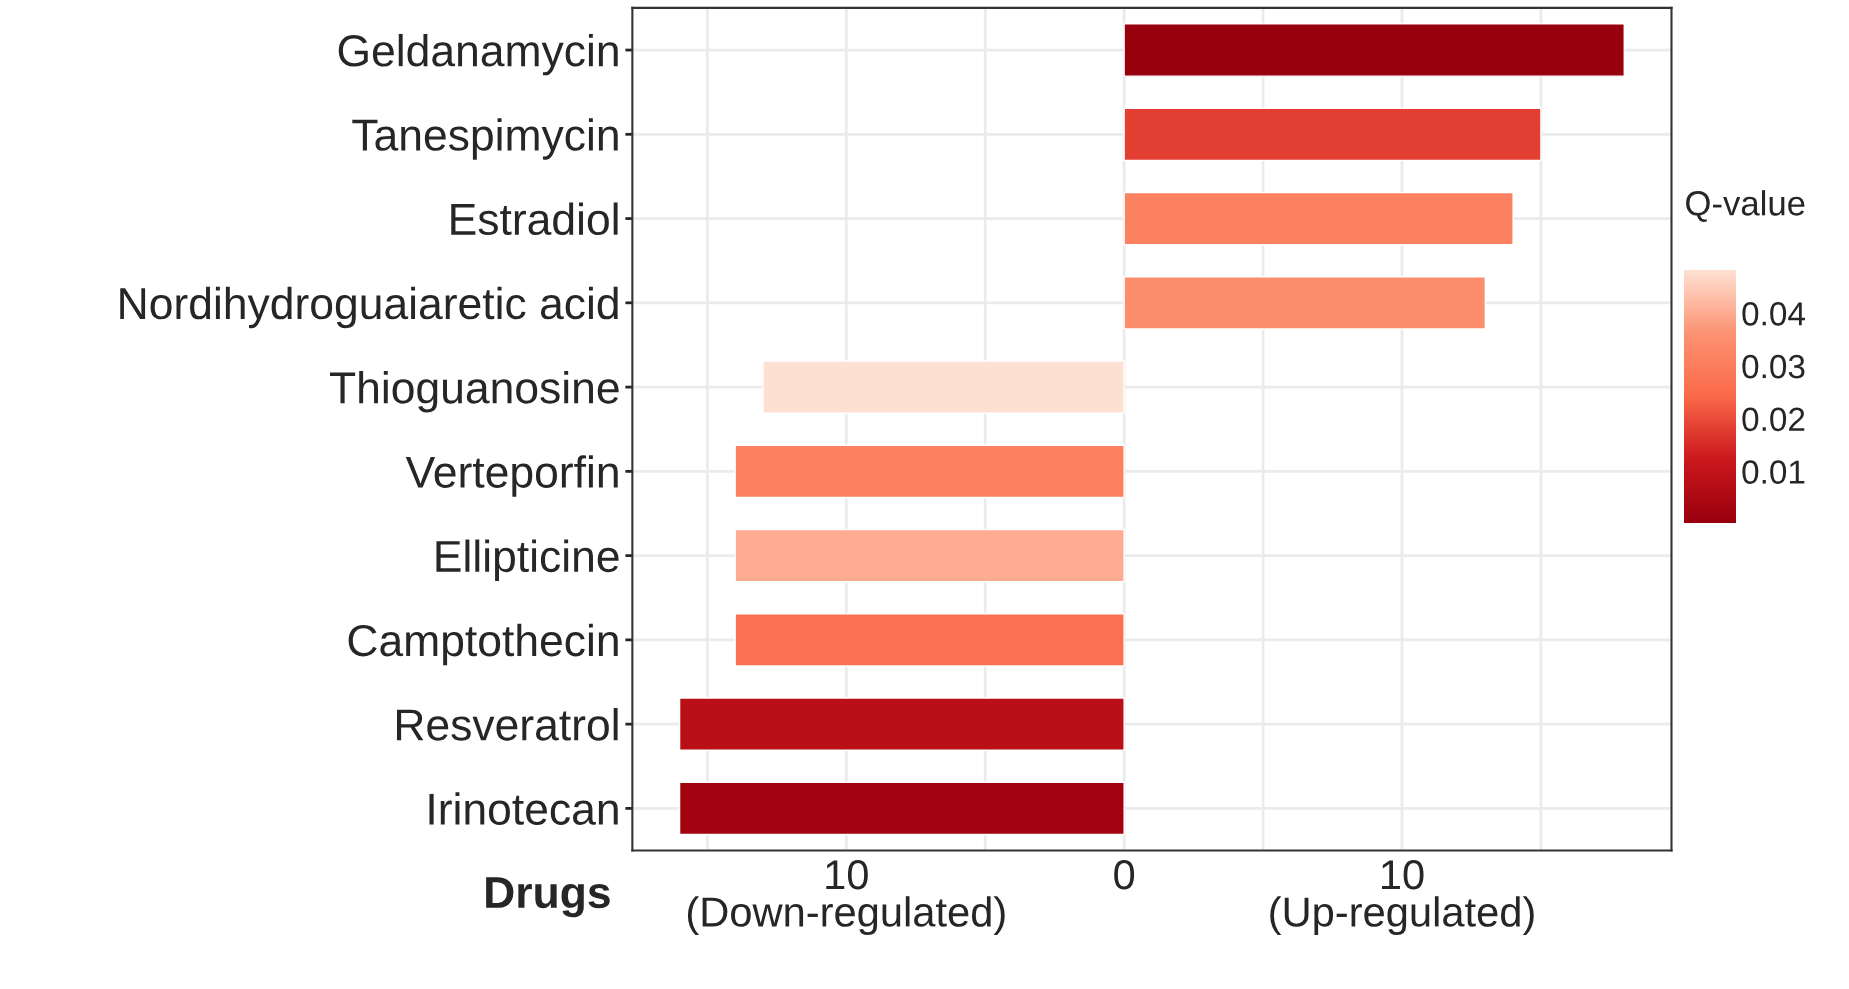 The width and height of the screenshot is (1849, 989). What do you see at coordinates (1773, 314) in the screenshot?
I see `color-bar-label: 0.04` at bounding box center [1773, 314].